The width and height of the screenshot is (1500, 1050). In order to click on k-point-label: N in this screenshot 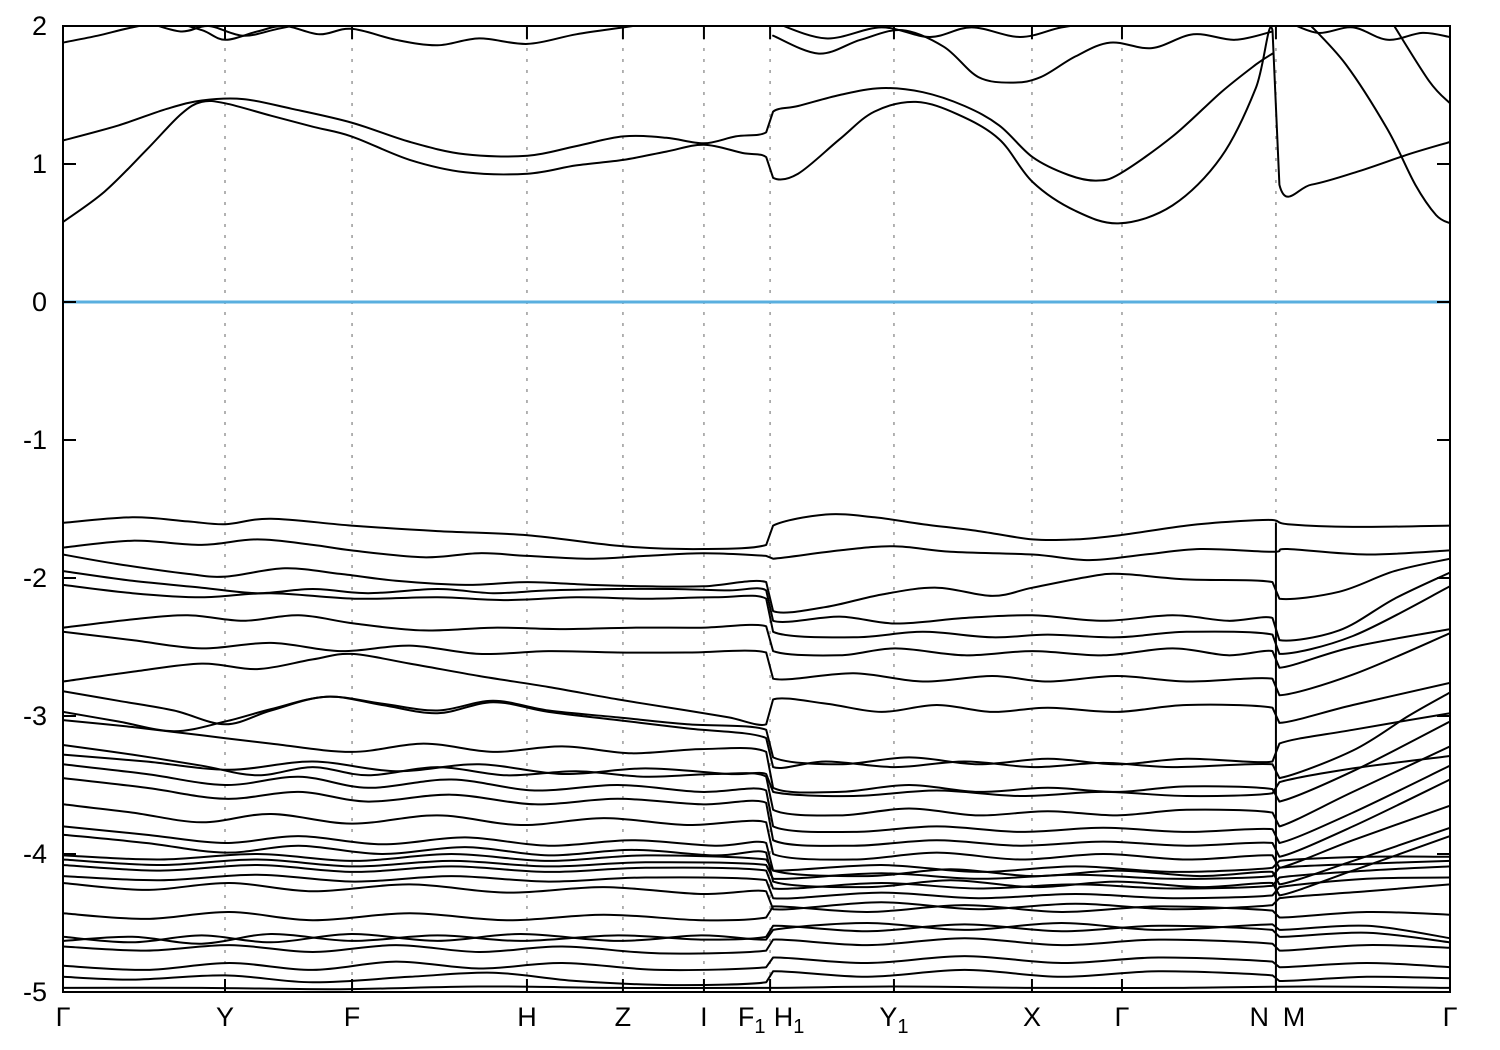, I will do `click(1260, 1017)`.